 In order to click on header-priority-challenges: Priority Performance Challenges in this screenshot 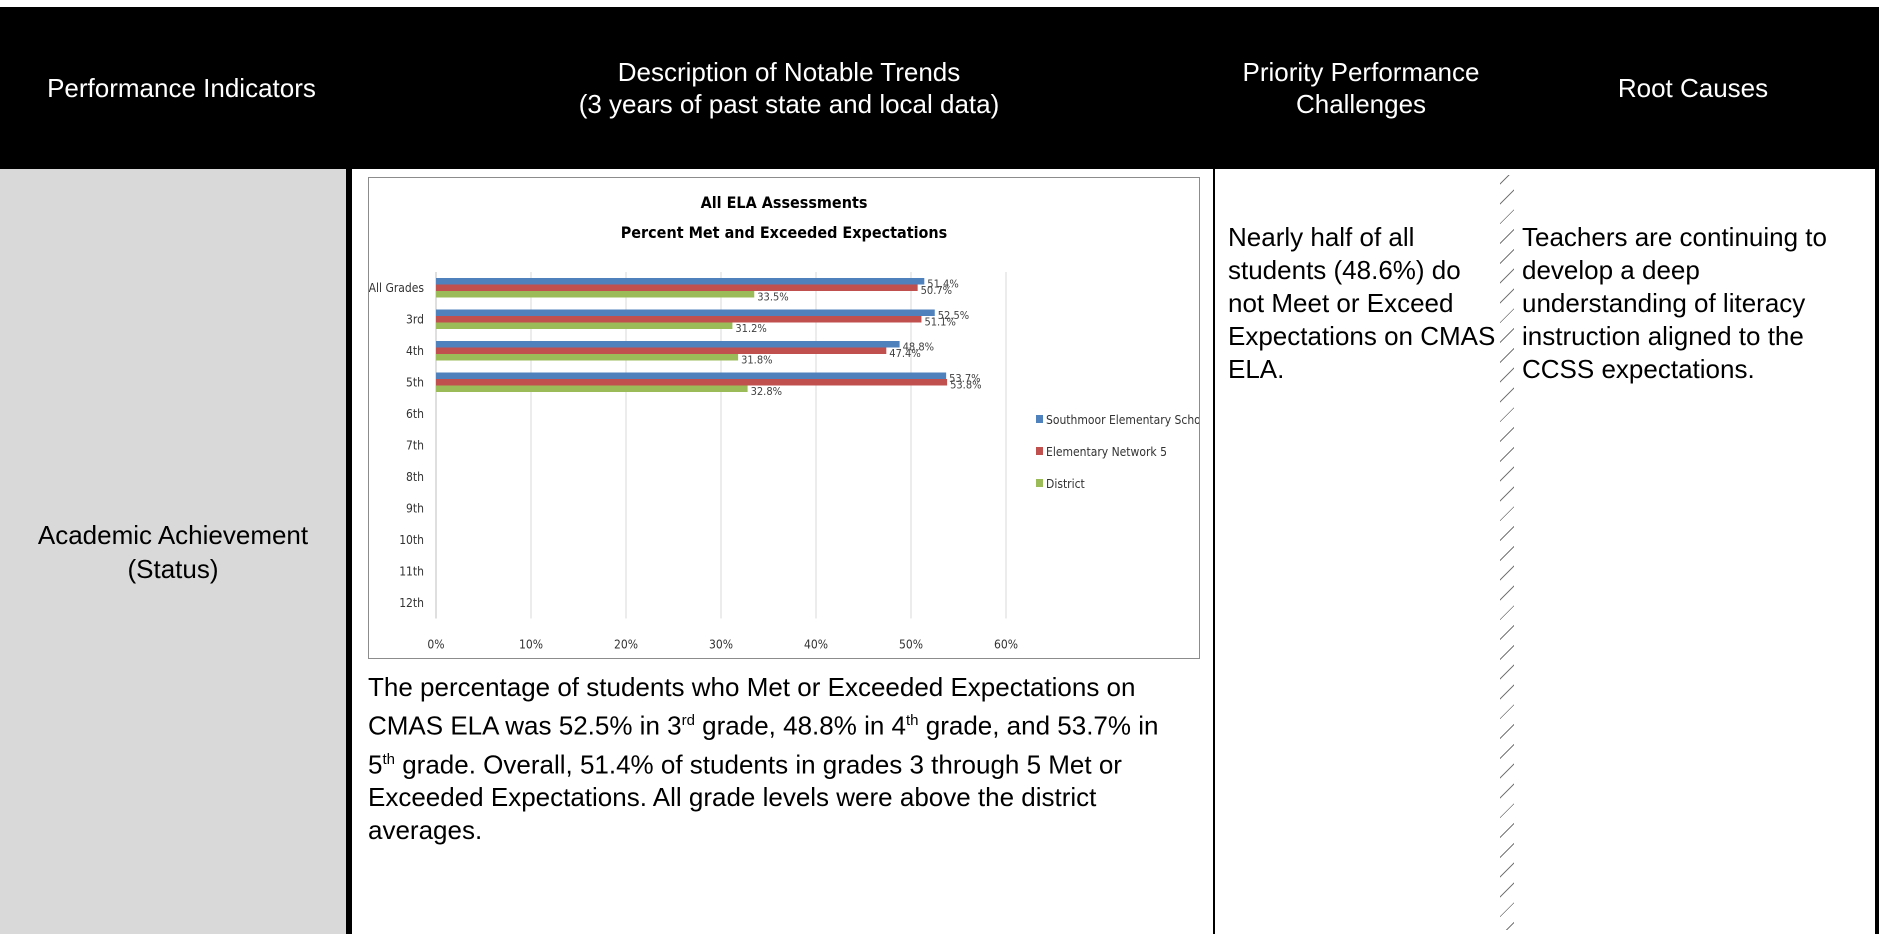, I will do `click(1361, 88)`.